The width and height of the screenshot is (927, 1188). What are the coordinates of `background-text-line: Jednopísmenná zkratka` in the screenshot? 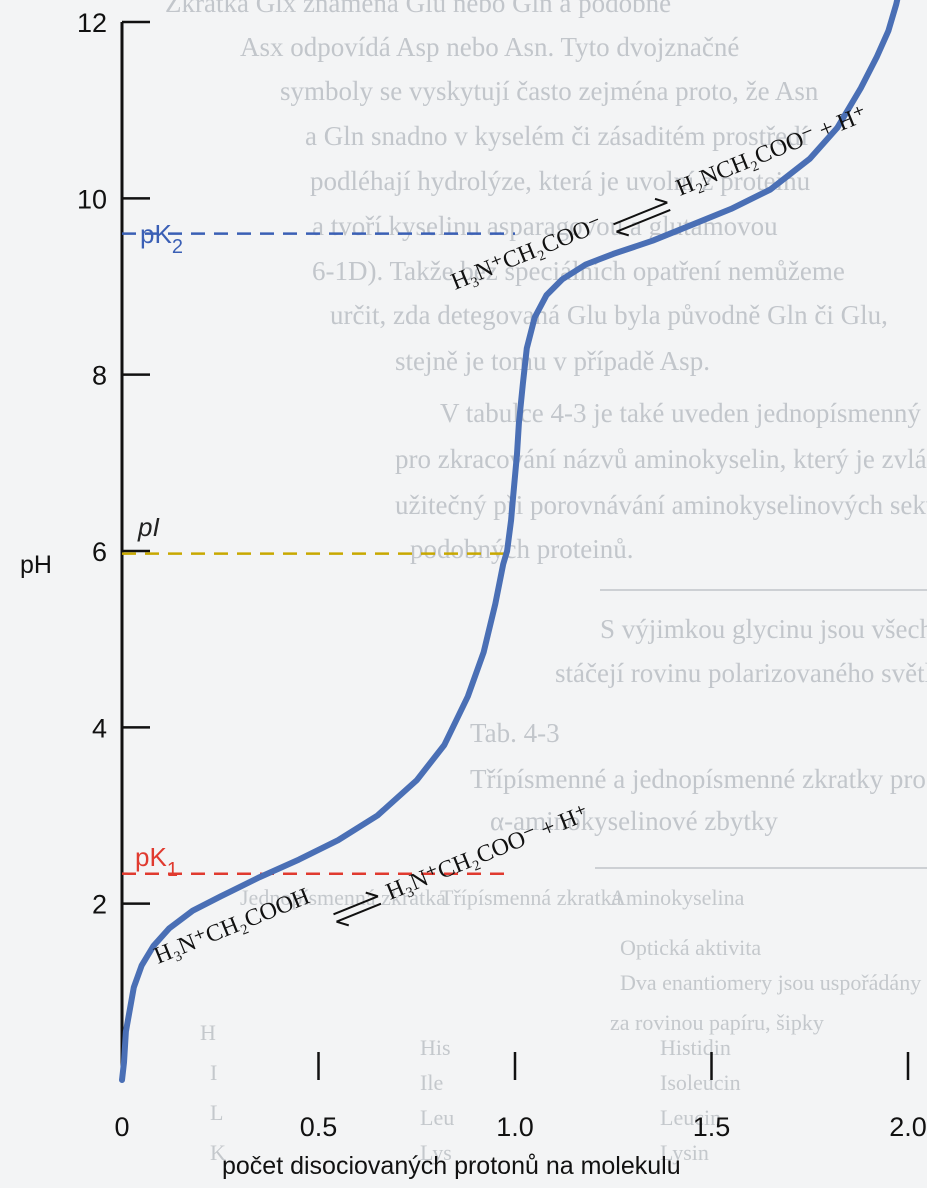 It's located at (343, 897).